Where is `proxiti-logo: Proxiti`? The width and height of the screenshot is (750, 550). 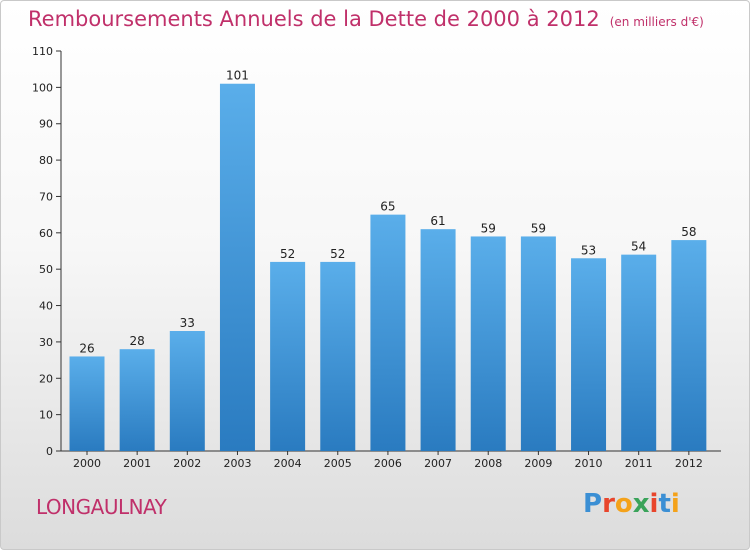 proxiti-logo: Proxiti is located at coordinates (631, 504).